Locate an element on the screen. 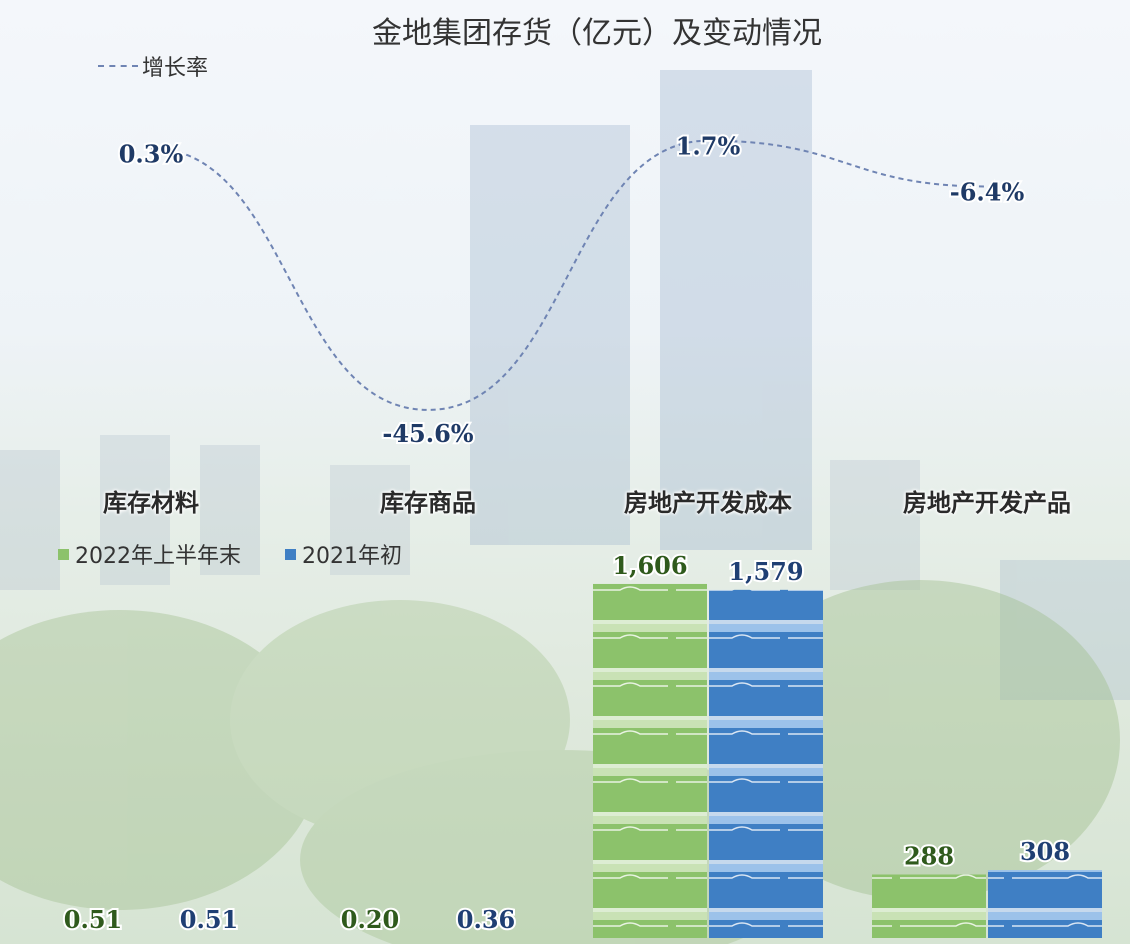  bar-legend: 2022年上半年末 2021年初 is located at coordinates (248, 554).